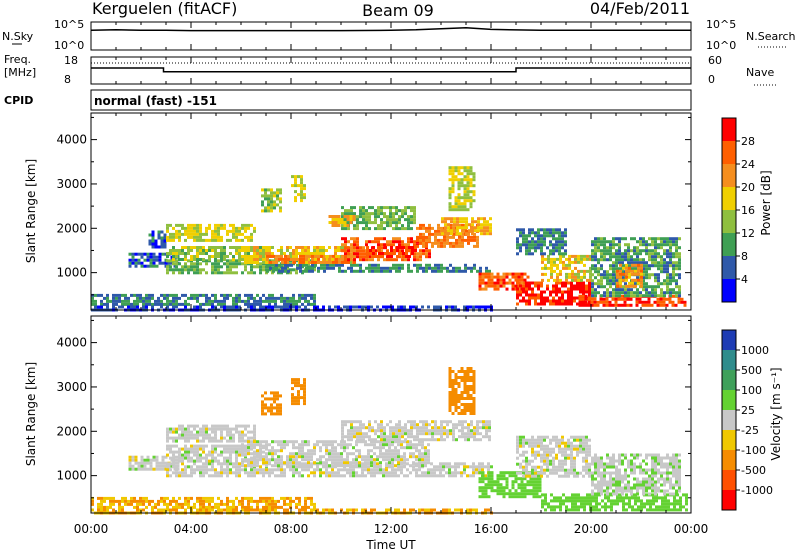  What do you see at coordinates (71, 140) in the screenshot?
I see `y-tick-label: 4000` at bounding box center [71, 140].